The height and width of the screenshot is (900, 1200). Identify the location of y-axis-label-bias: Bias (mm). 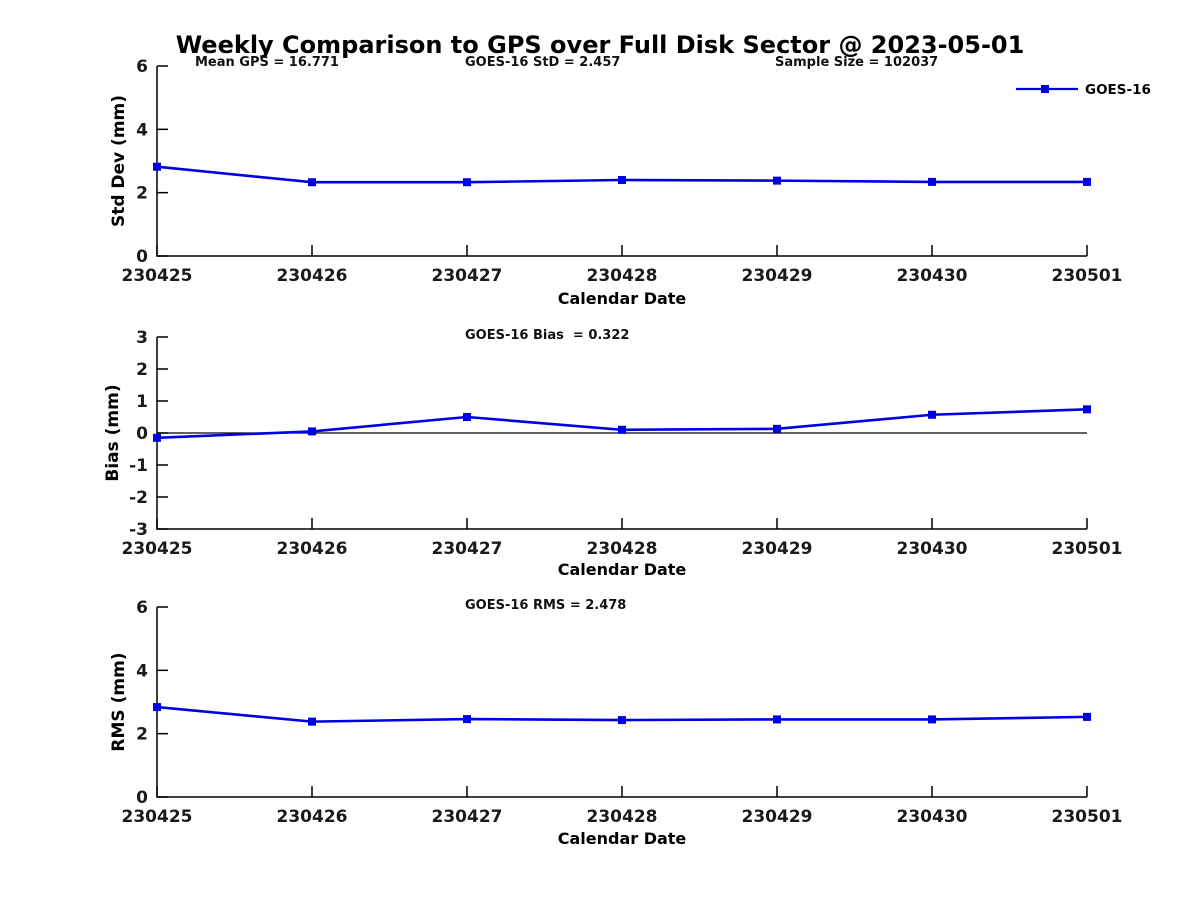
(113, 433).